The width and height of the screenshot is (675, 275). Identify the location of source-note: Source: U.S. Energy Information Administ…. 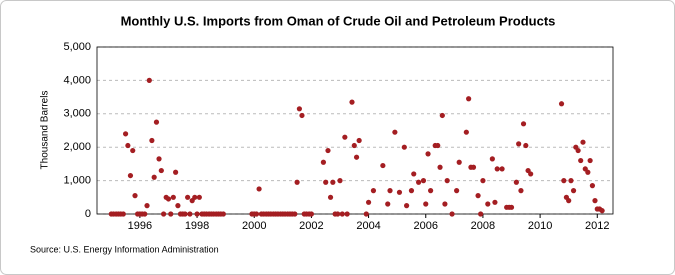
(124, 249).